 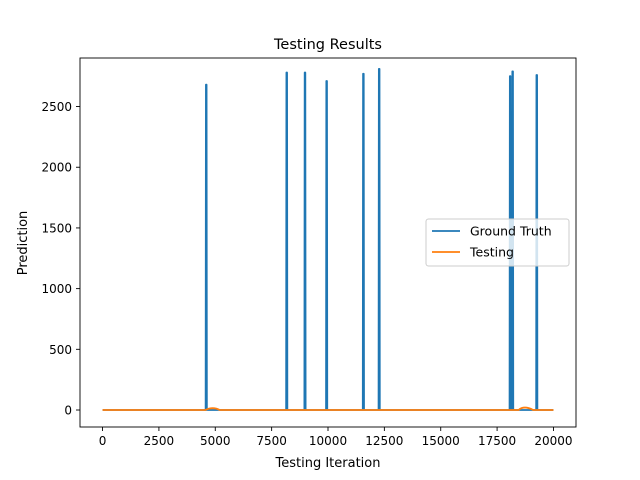 I want to click on x-axis-label: Testing Iteration, so click(x=328, y=463).